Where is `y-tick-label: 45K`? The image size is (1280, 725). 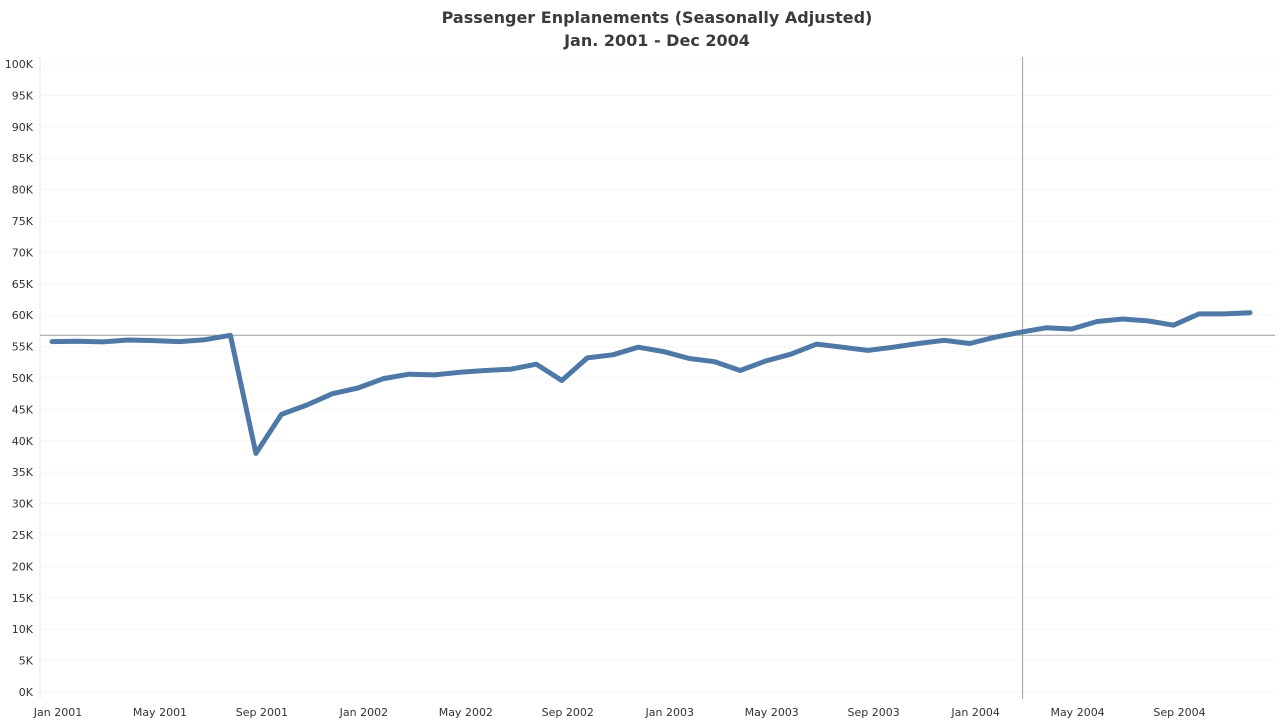
y-tick-label: 45K is located at coordinates (23, 409).